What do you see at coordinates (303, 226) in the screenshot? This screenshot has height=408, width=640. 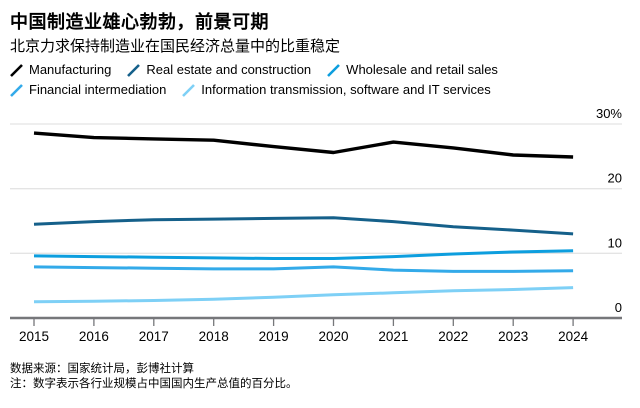 I see `series-line-real-estate` at bounding box center [303, 226].